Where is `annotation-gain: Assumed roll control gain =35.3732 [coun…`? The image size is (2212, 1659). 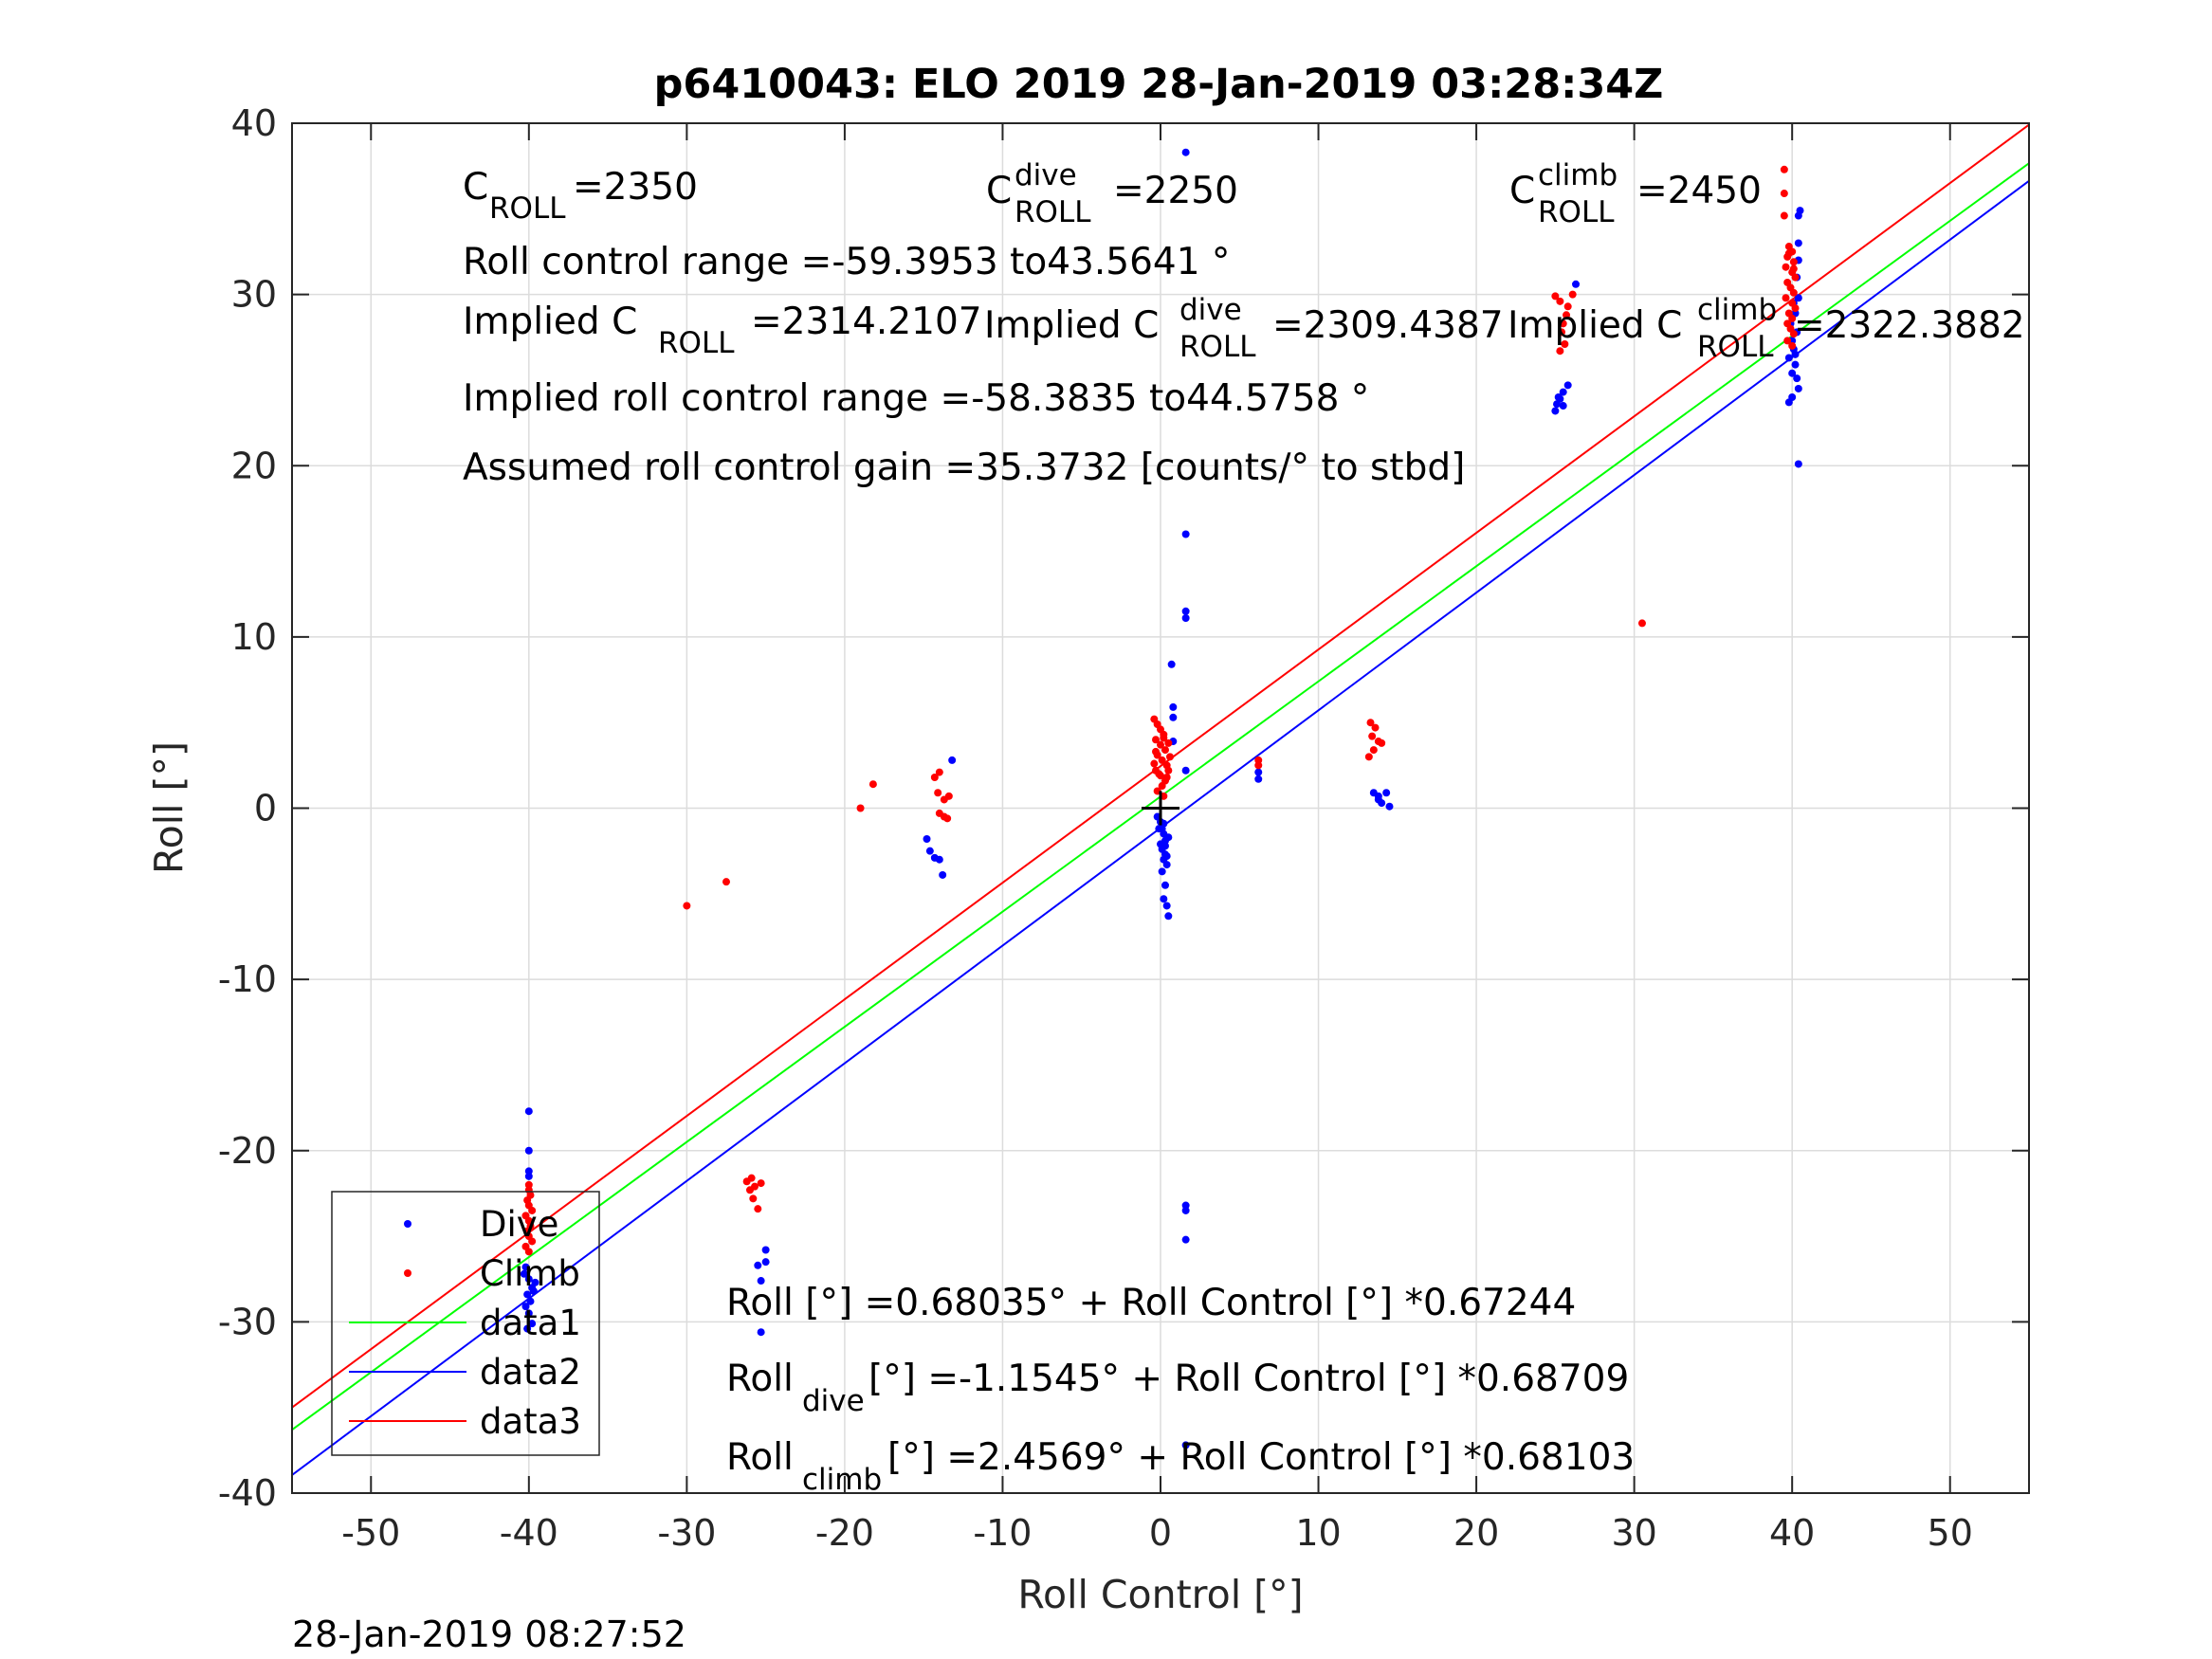 annotation-gain: Assumed roll control gain =35.3732 [coun… is located at coordinates (964, 468).